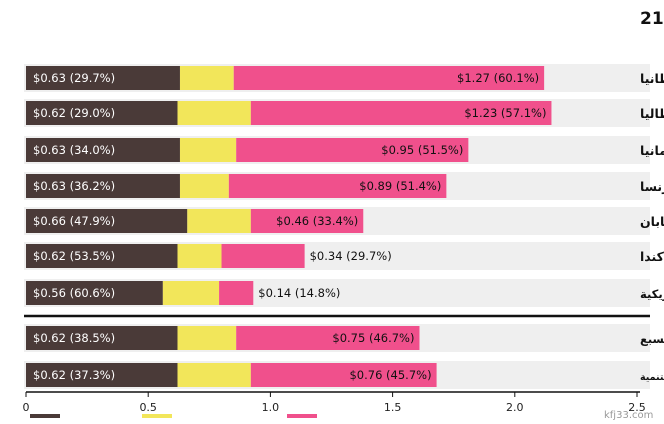  I want to click on category-label: المانيا, so click(652, 150).